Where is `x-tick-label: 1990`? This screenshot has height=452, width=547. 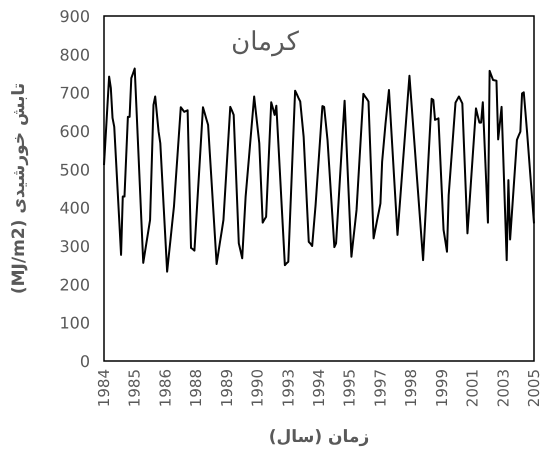
x-tick-label: 1990 is located at coordinates (257, 388).